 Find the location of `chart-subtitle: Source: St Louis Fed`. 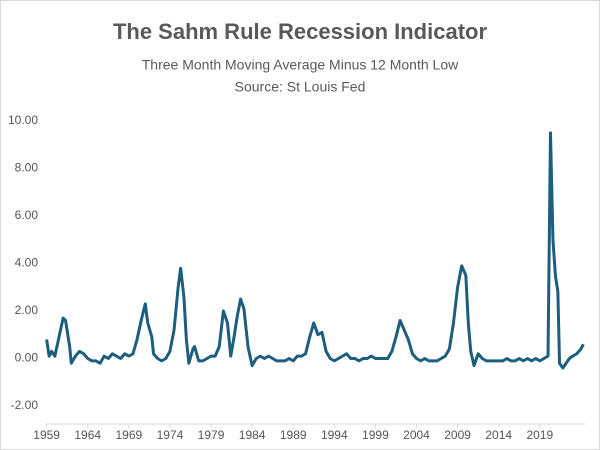

chart-subtitle: Source: St Louis Fed is located at coordinates (300, 87).